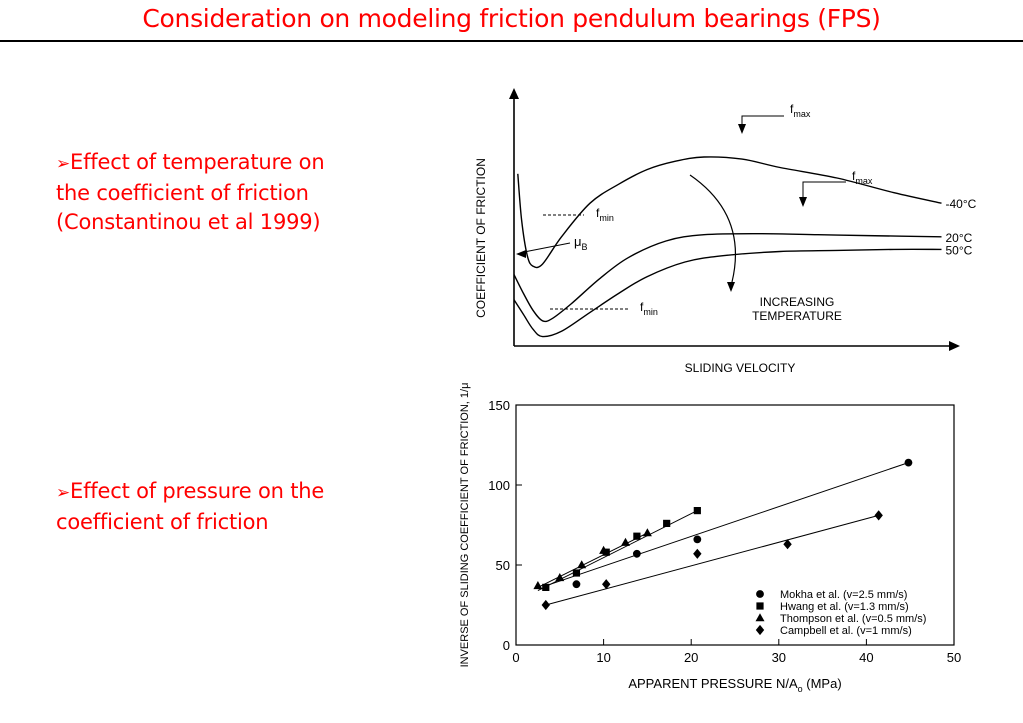 The image size is (1023, 723). What do you see at coordinates (731, 287) in the screenshot?
I see `increasing-temperature-arrowhead` at bounding box center [731, 287].